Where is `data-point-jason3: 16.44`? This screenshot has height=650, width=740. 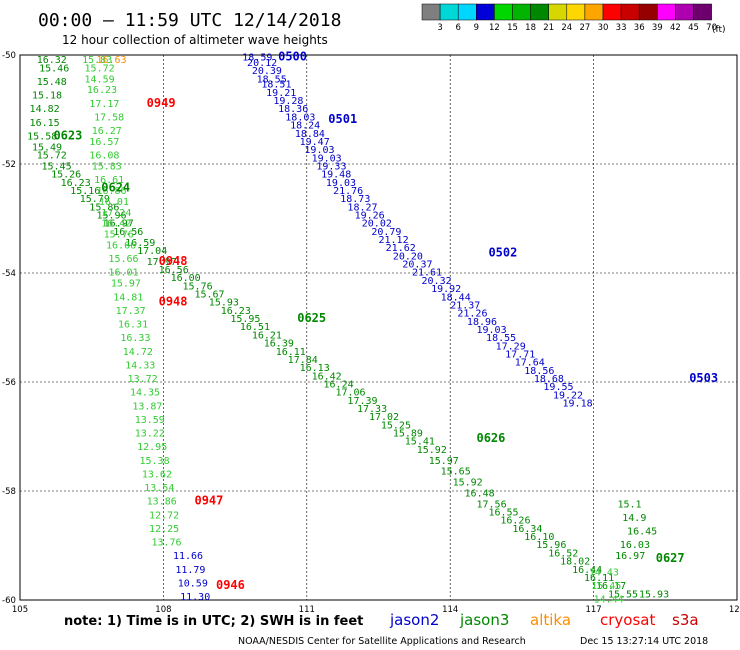 data-point-jason3: 16.44 is located at coordinates (587, 570).